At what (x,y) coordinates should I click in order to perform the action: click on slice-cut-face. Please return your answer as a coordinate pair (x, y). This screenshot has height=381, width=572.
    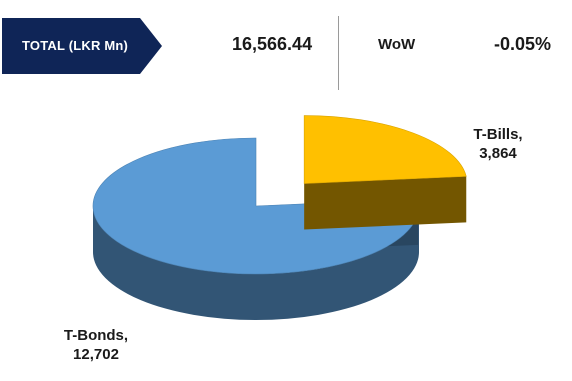
    Looking at the image, I should click on (385, 203).